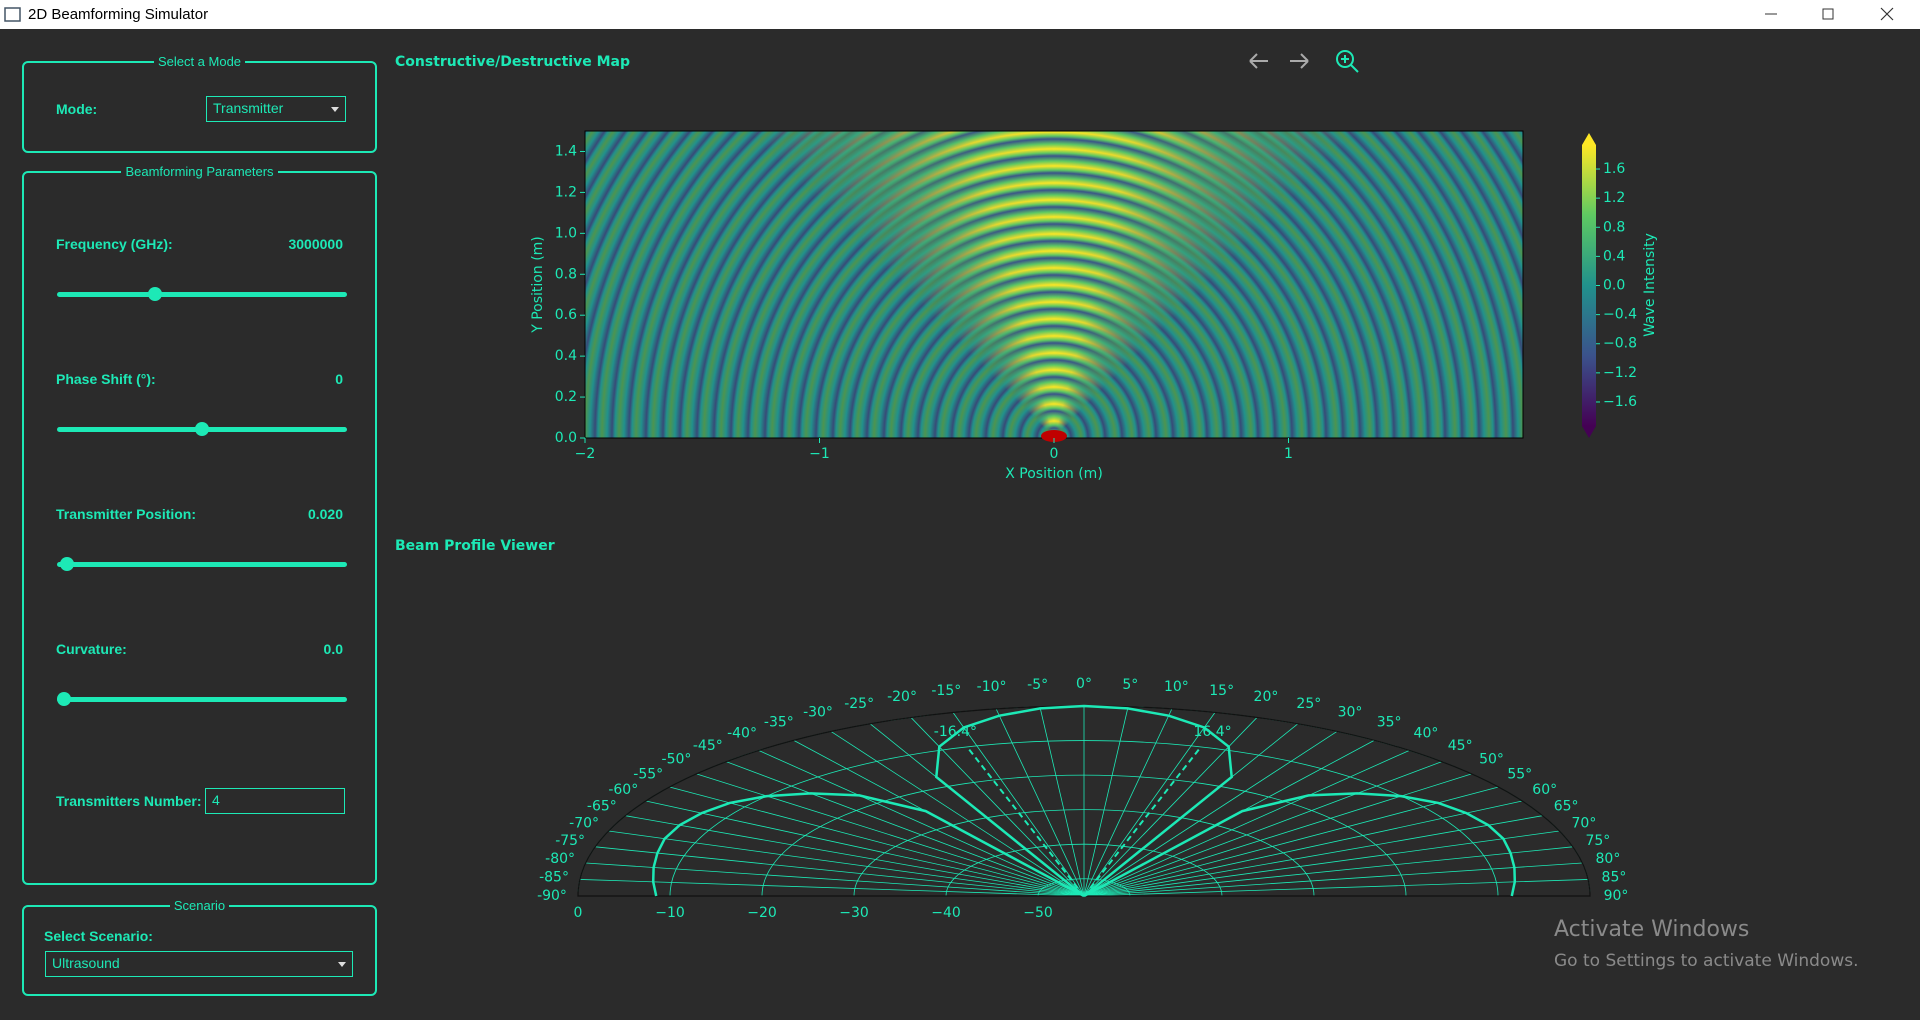 This screenshot has width=1920, height=1020. What do you see at coordinates (1054, 454) in the screenshot?
I see `x-tick-label: 0` at bounding box center [1054, 454].